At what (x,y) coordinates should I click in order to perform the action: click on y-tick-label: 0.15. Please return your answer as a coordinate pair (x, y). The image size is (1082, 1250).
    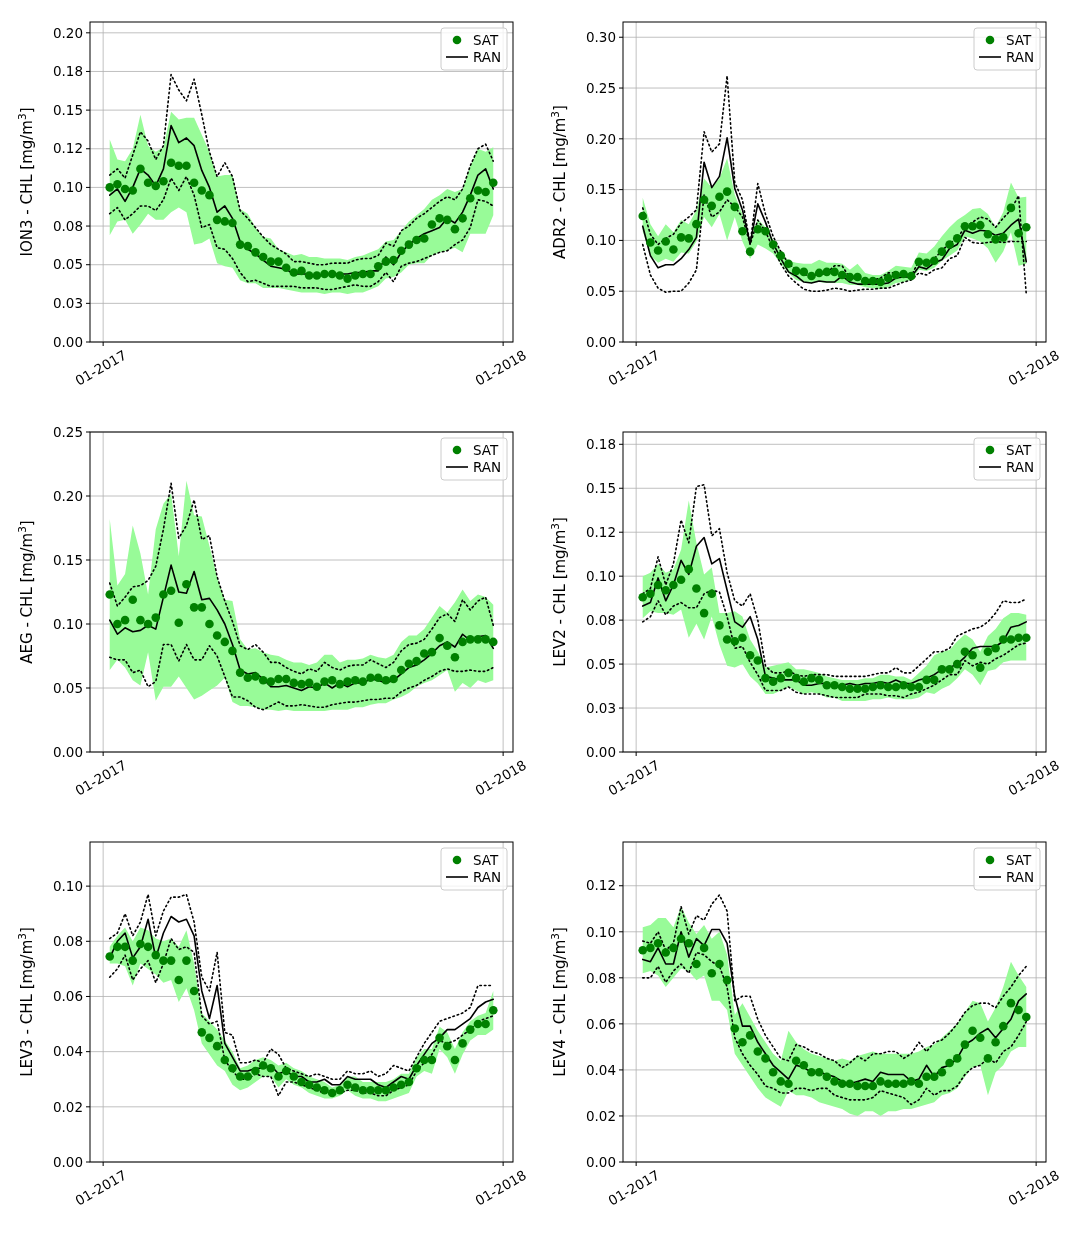
    Looking at the image, I should click on (67, 559).